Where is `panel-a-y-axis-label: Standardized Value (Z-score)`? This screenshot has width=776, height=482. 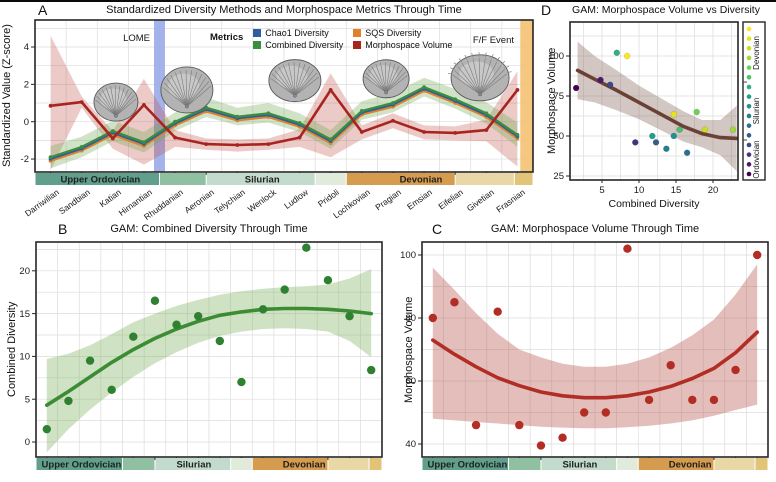 panel-a-y-axis-label: Standardized Value (Z-score) is located at coordinates (7, 96).